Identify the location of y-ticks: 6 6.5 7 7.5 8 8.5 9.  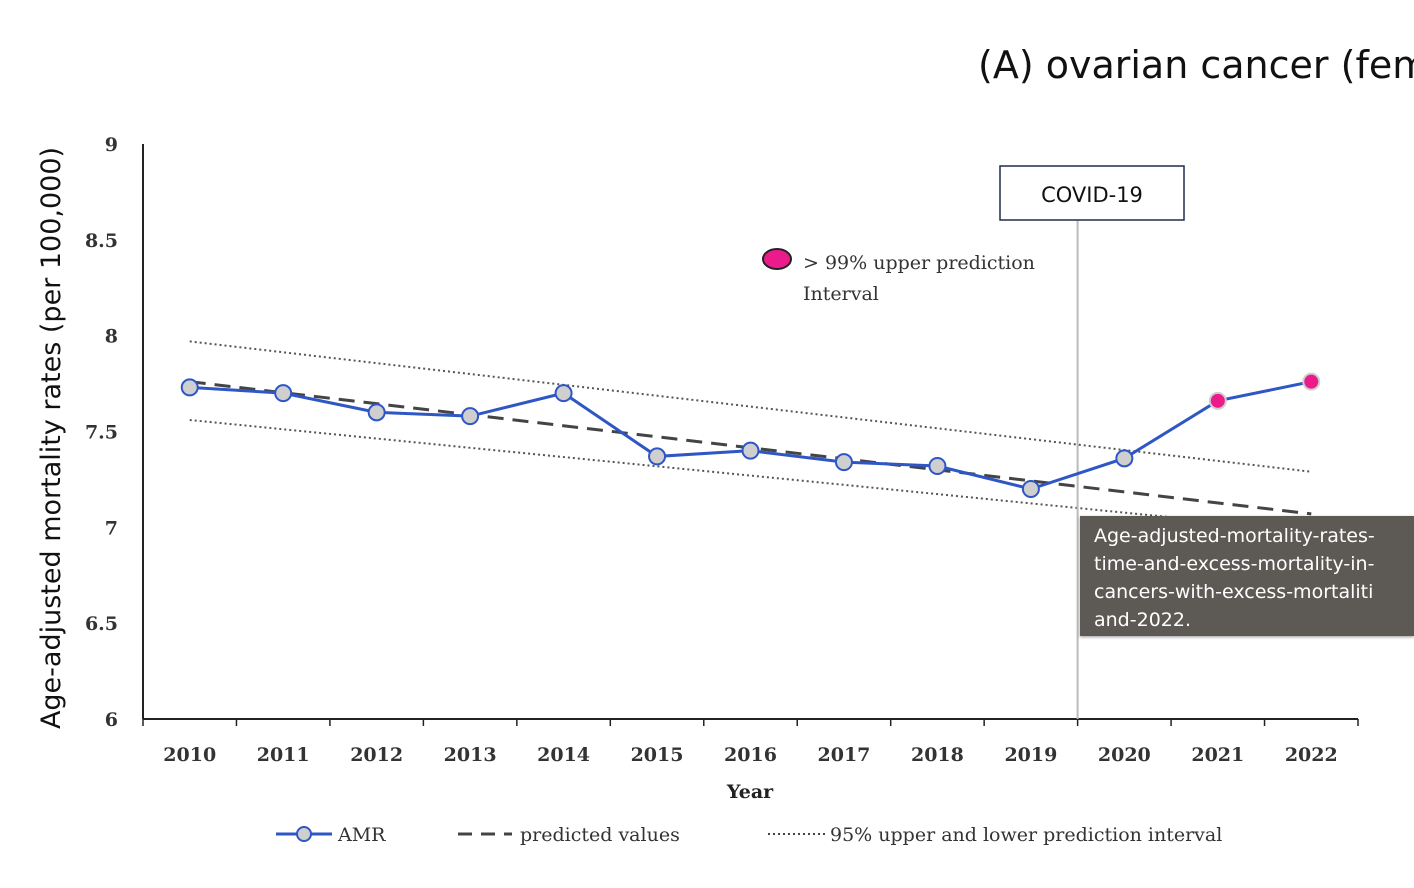
(101, 432).